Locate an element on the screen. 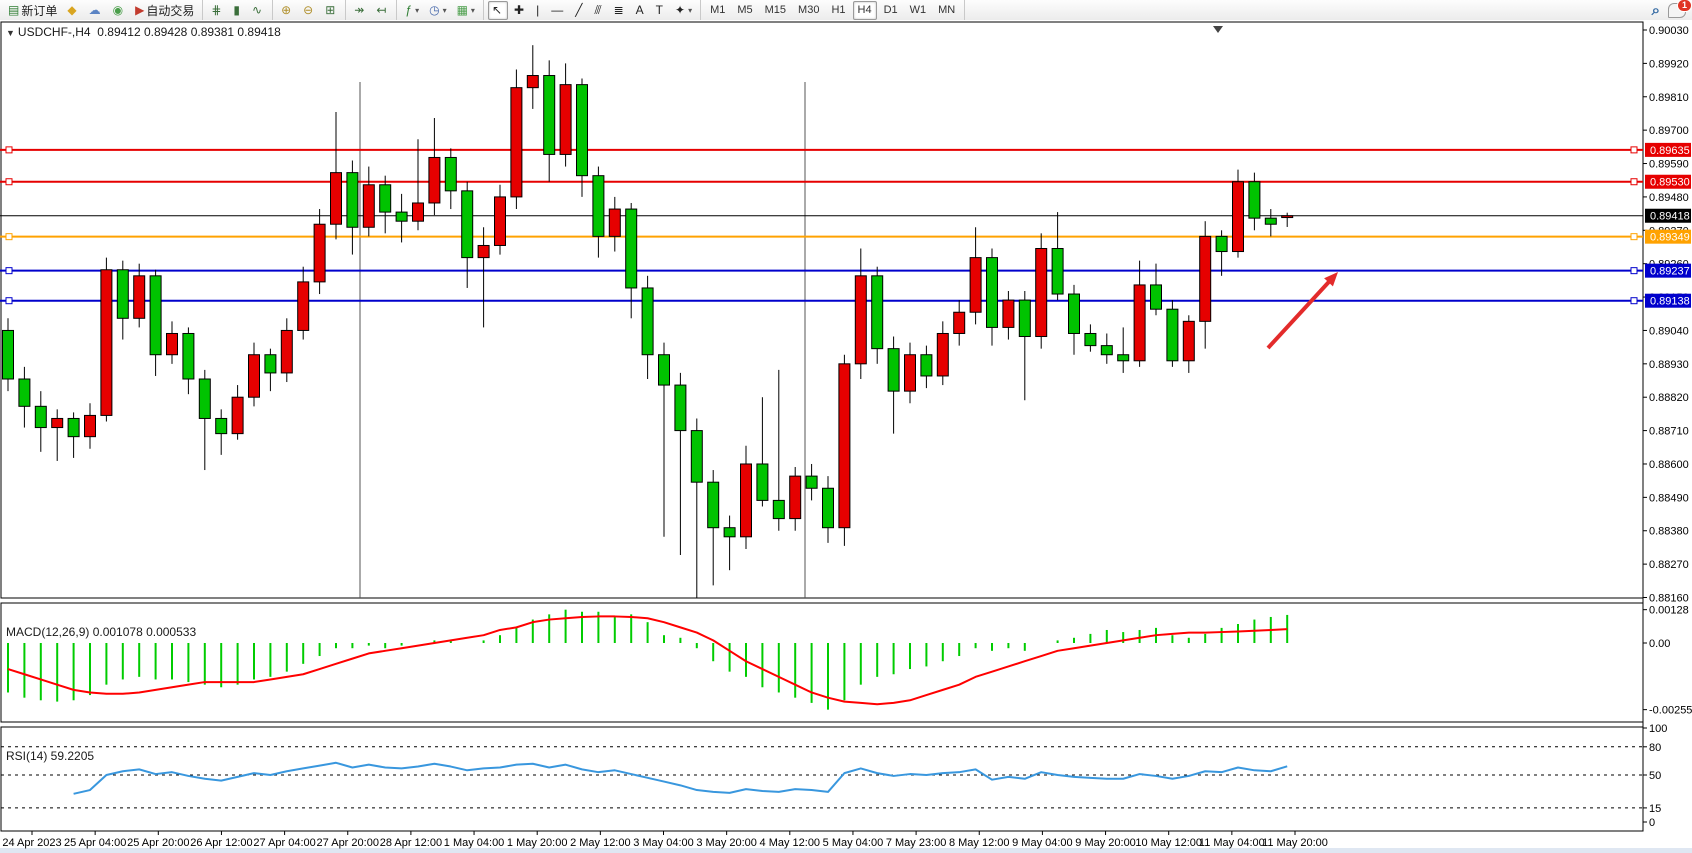 The image size is (1692, 853). zoom-out-icon: ⊖ is located at coordinates (308, 10).